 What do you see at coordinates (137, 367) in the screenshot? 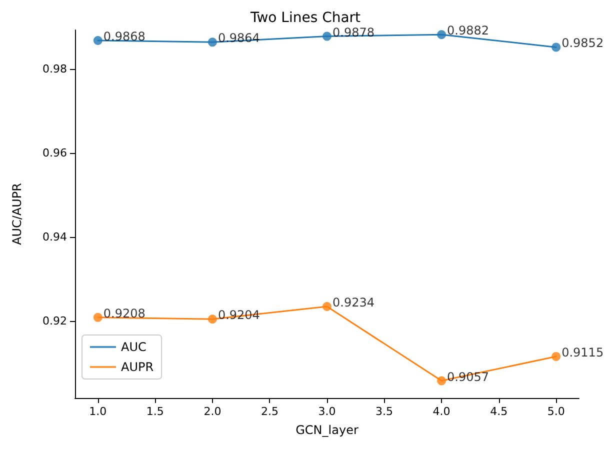
I see `legend-label: AUPR` at bounding box center [137, 367].